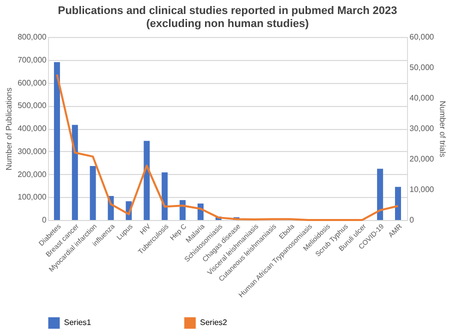 The image size is (451, 336). I want to click on y2-tick-label: 60,000, so click(422, 37).